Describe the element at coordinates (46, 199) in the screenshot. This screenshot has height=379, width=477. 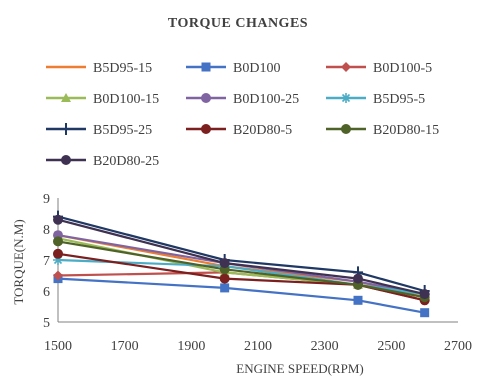
I see `y-tick-label: 9` at that location.